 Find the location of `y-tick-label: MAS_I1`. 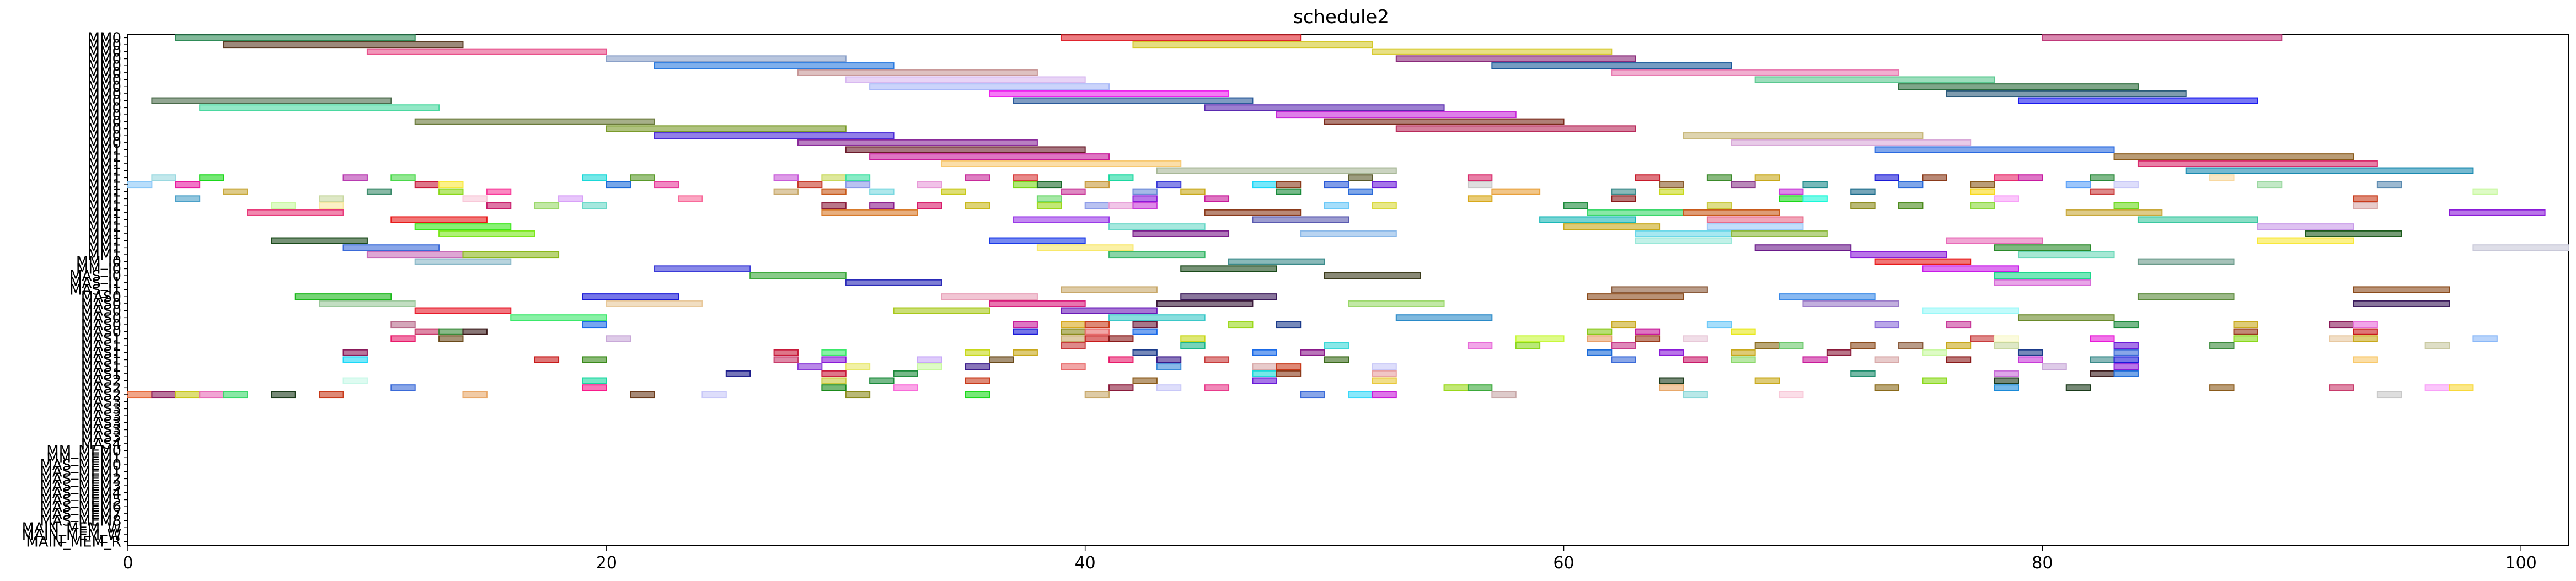

y-tick-label: MAS_I1 is located at coordinates (95, 284).